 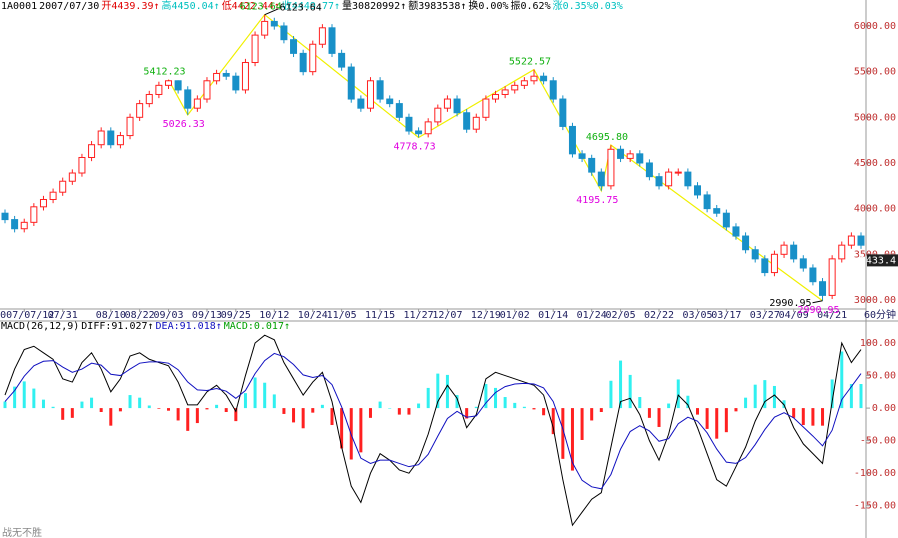 What do you see at coordinates (164, 72) in the screenshot?
I see `pivot-label: 5412.23` at bounding box center [164, 72].